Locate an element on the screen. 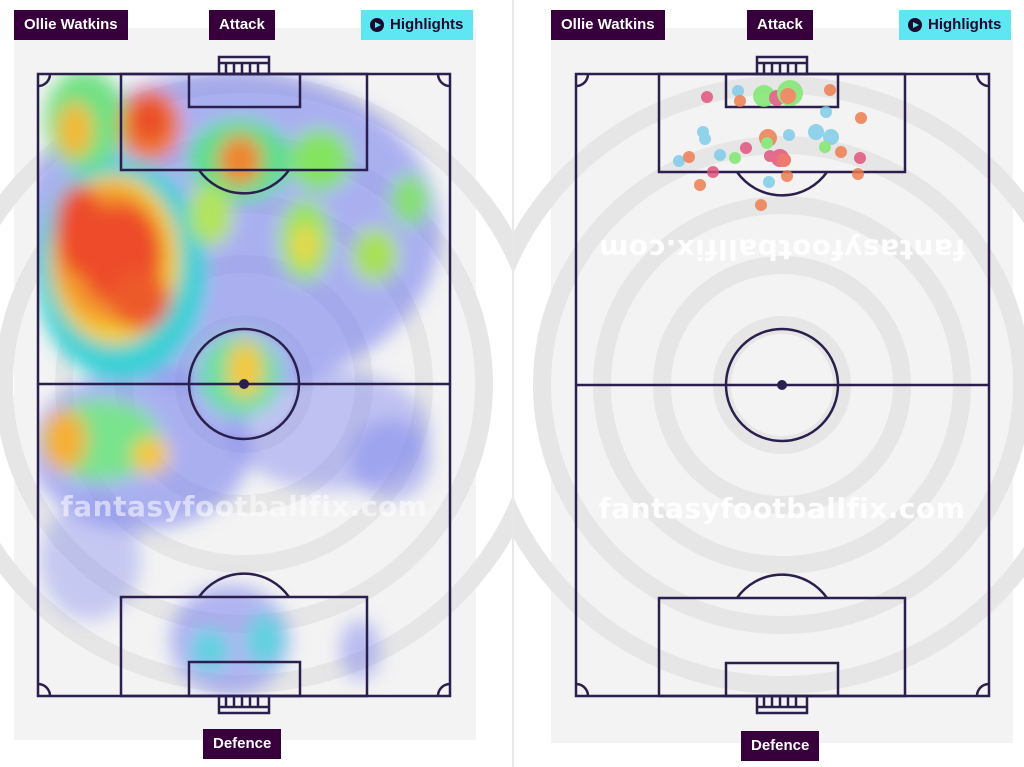 The height and width of the screenshot is (767, 1024). shot-markers is located at coordinates (770, 145).